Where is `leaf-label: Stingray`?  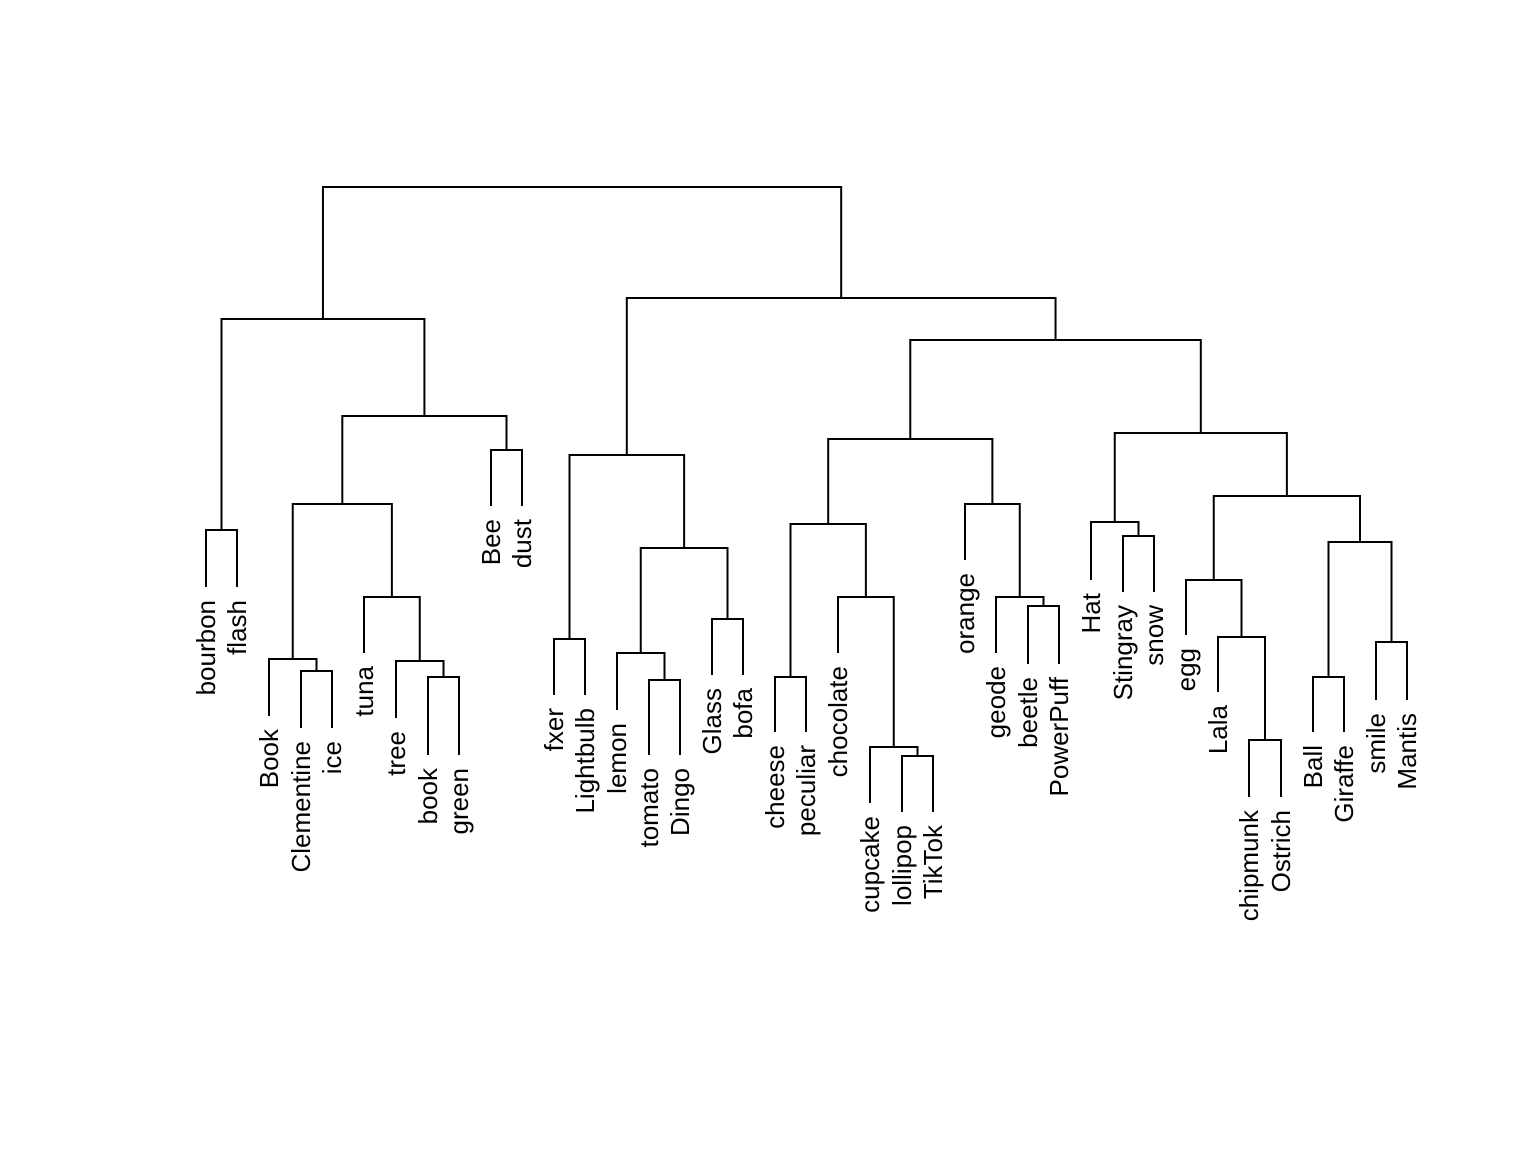 leaf-label: Stingray is located at coordinates (1123, 652).